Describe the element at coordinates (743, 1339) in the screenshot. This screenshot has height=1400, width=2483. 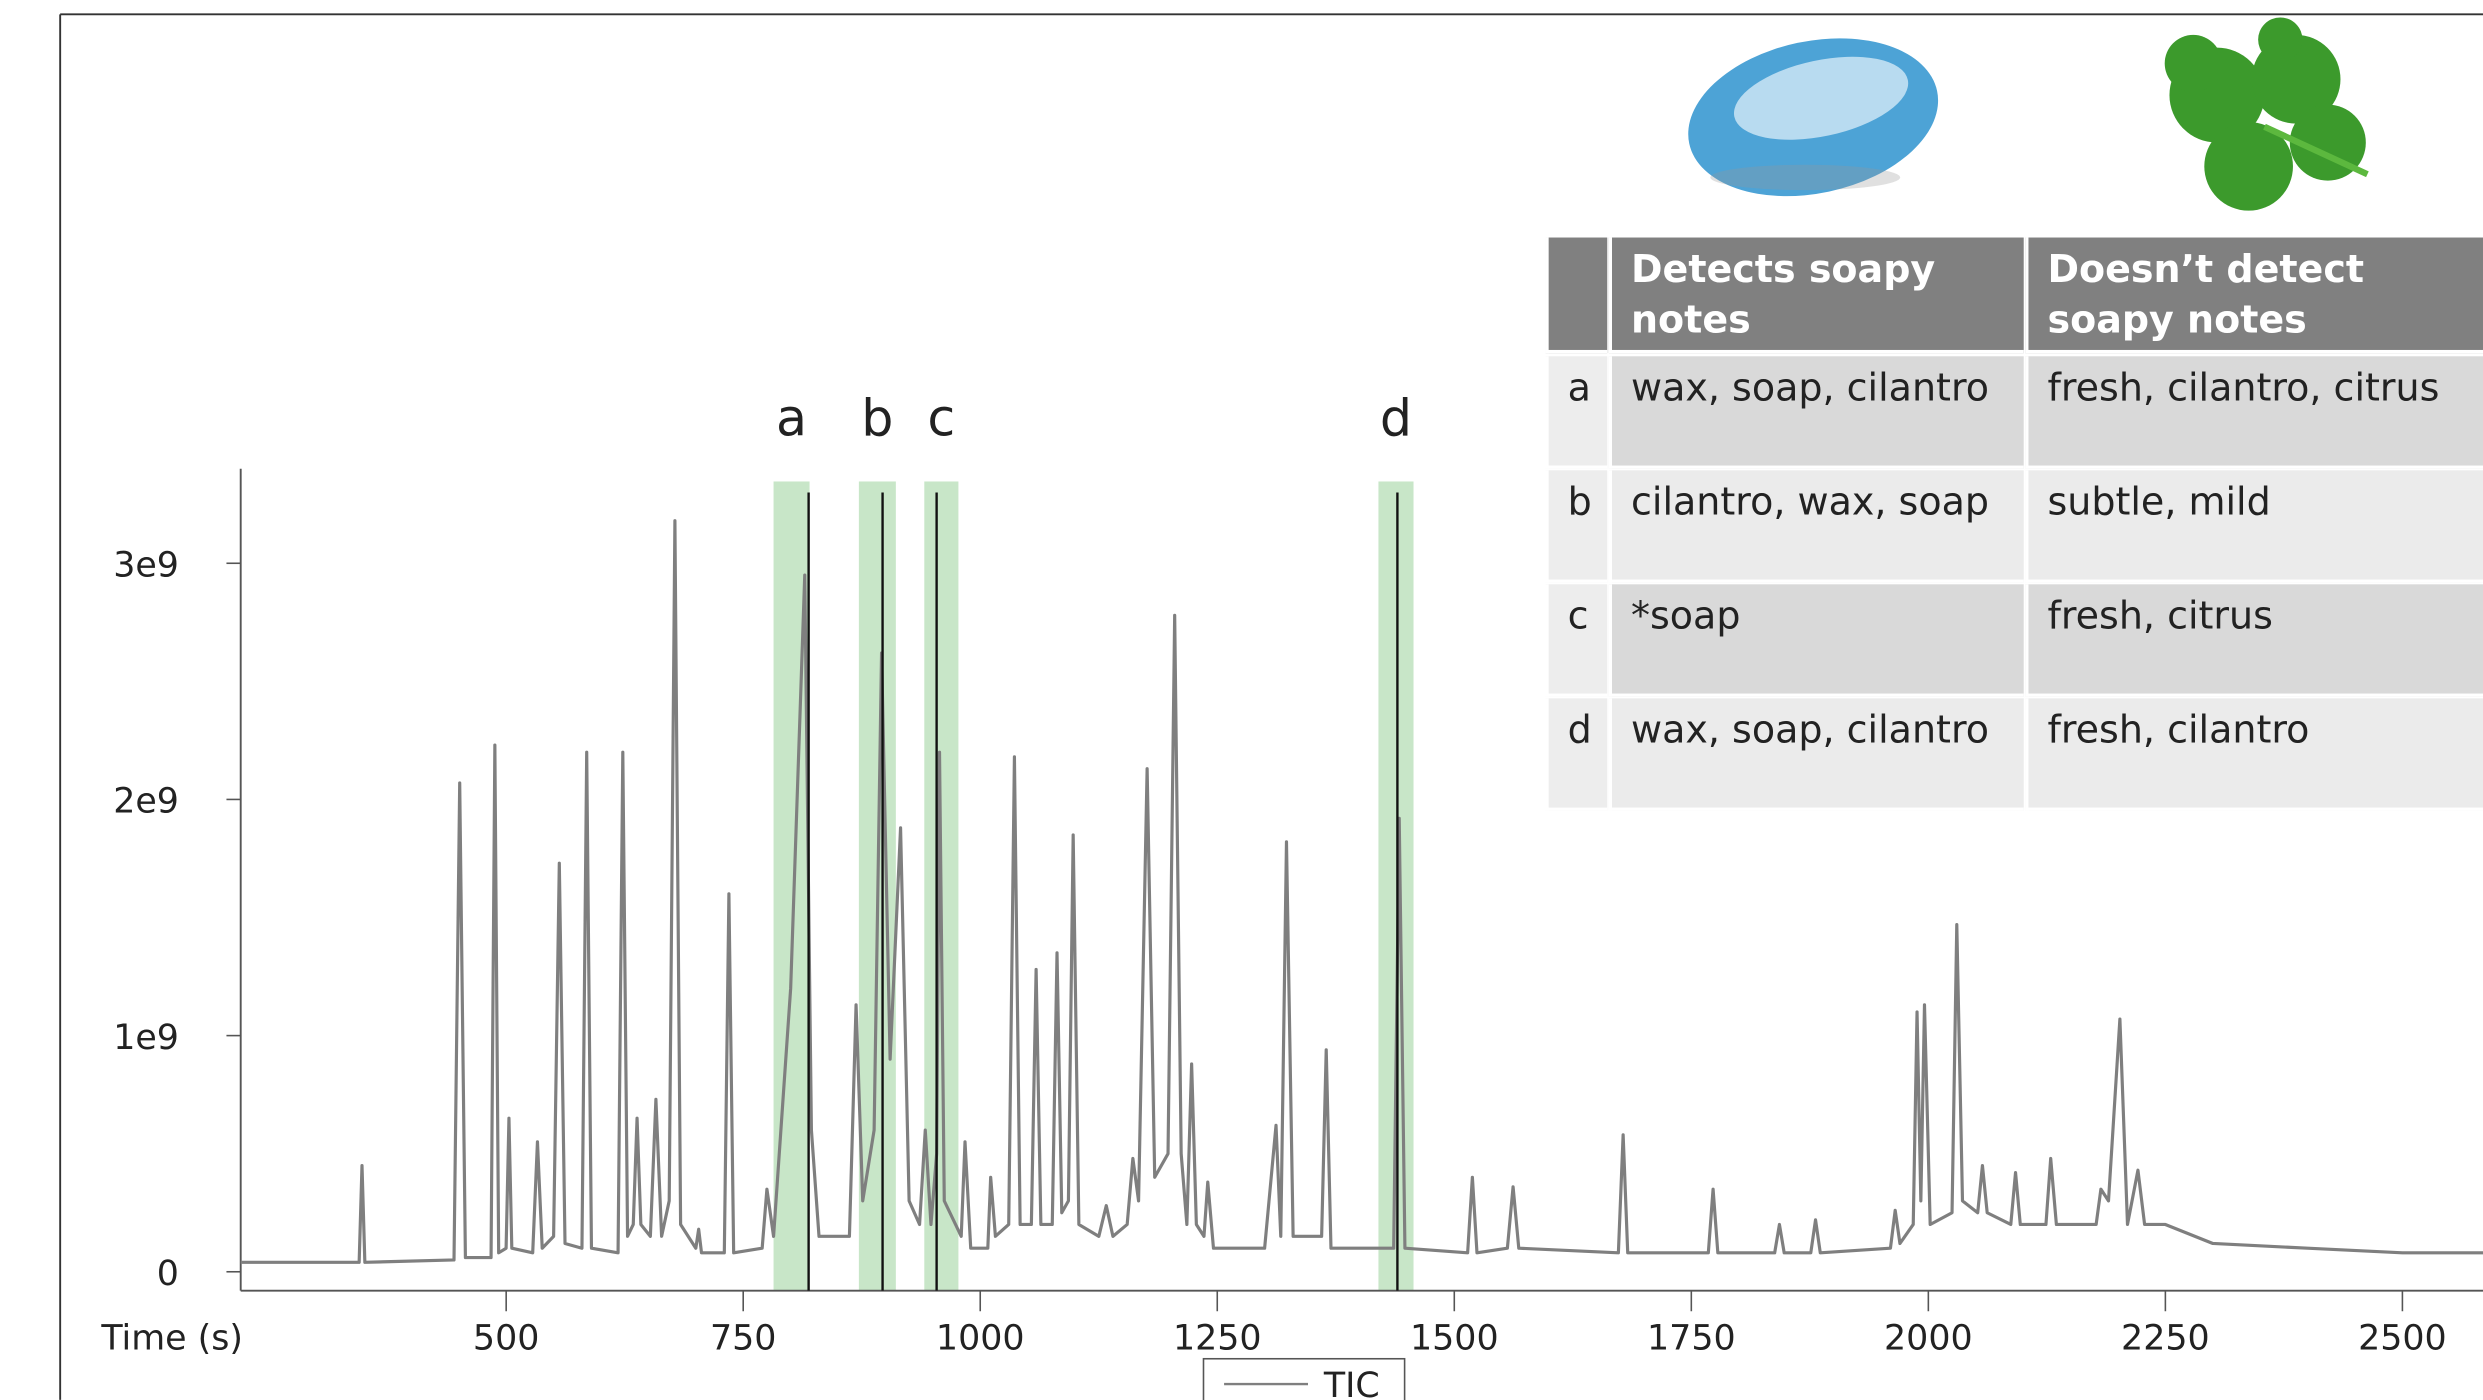
I see `x-tick-label: 750` at that location.